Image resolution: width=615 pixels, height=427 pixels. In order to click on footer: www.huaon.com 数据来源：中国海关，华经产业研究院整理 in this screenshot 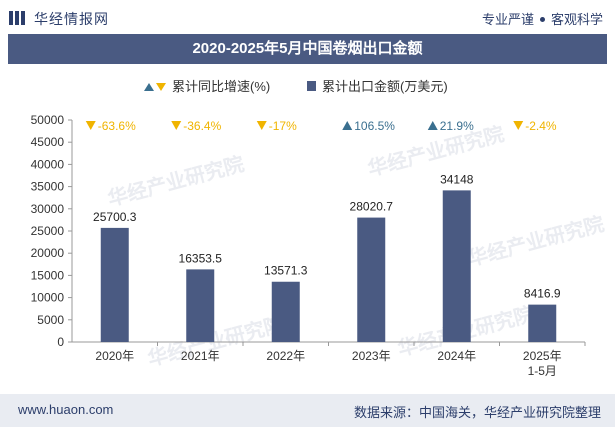, I will do `click(307, 410)`.